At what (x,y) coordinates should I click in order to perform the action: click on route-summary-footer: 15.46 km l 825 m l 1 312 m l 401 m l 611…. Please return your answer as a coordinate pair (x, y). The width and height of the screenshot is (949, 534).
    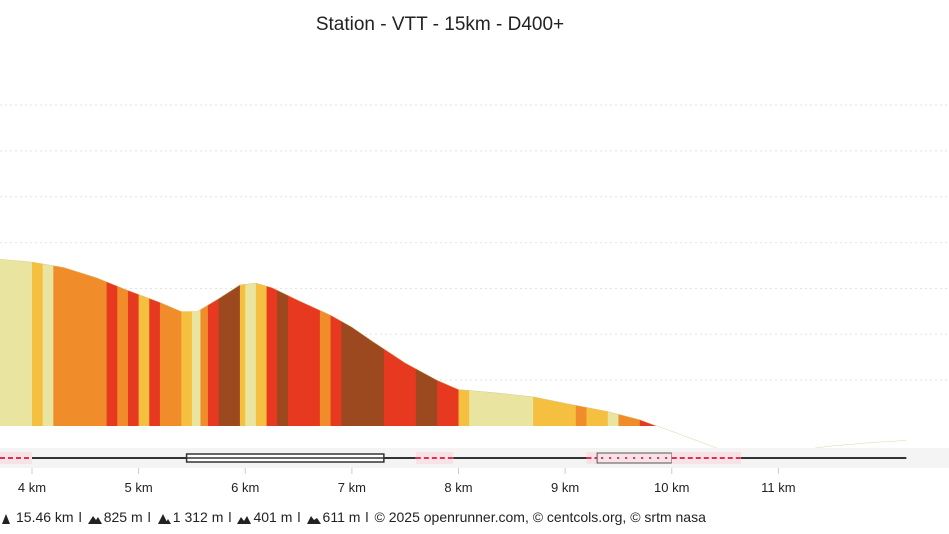
    Looking at the image, I should click on (353, 517).